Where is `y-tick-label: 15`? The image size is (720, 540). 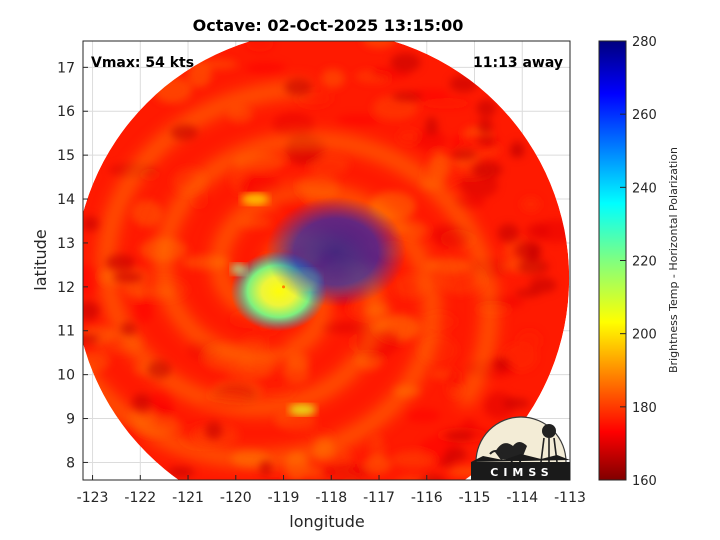
y-tick-label: 15 is located at coordinates (66, 156).